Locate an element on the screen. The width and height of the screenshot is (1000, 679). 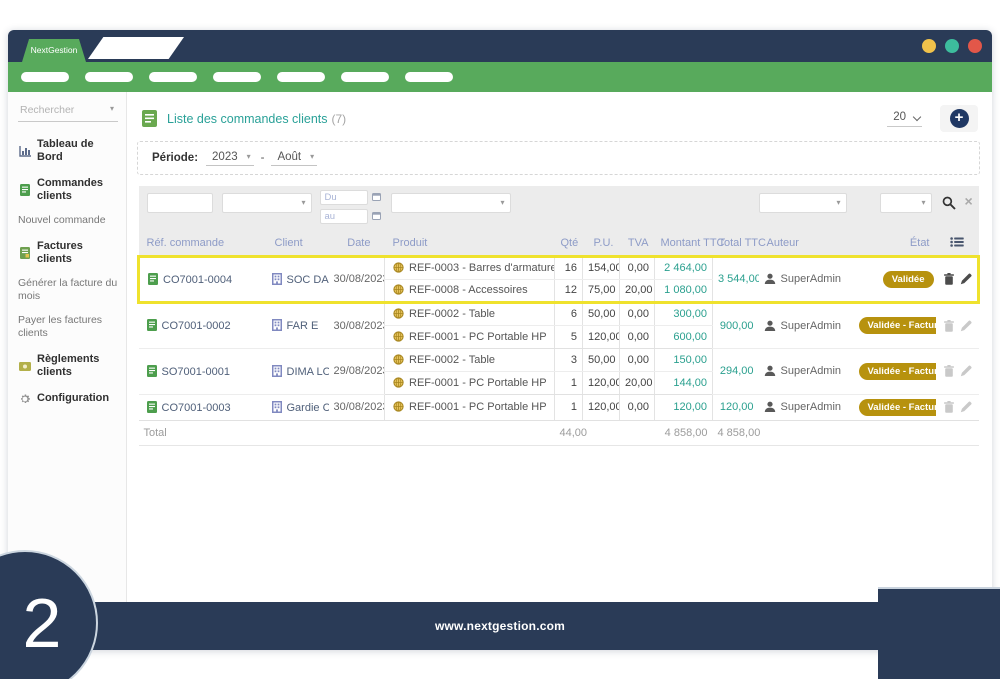
column-header-produit: Produit is located at coordinates (469, 244).